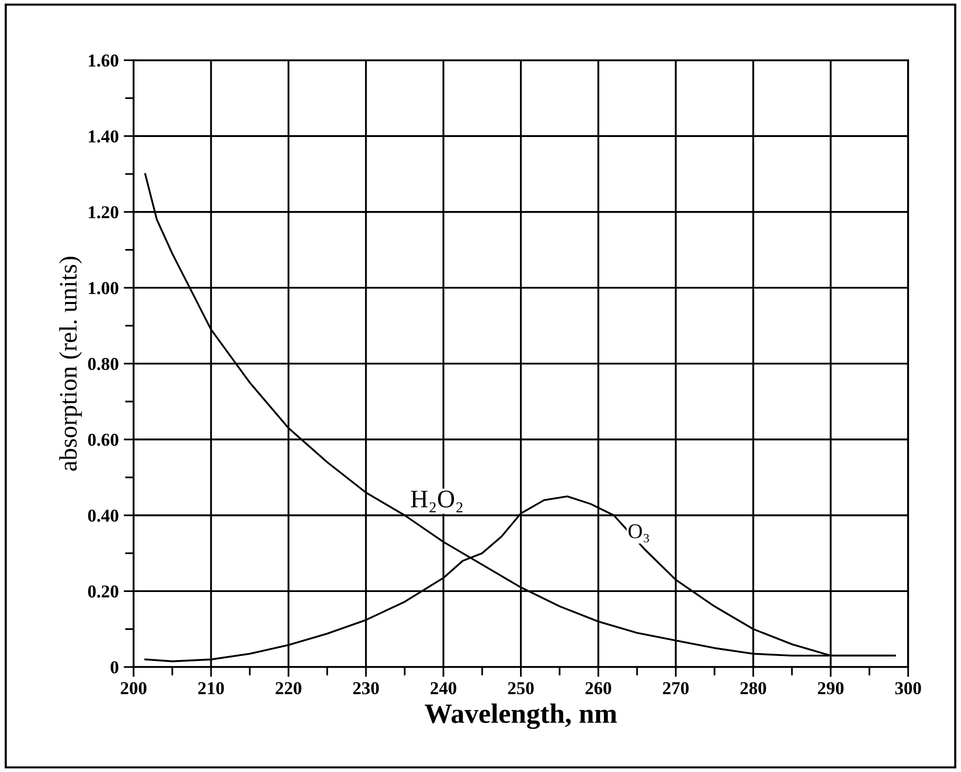  What do you see at coordinates (638, 533) in the screenshot?
I see `series-label: O₃` at bounding box center [638, 533].